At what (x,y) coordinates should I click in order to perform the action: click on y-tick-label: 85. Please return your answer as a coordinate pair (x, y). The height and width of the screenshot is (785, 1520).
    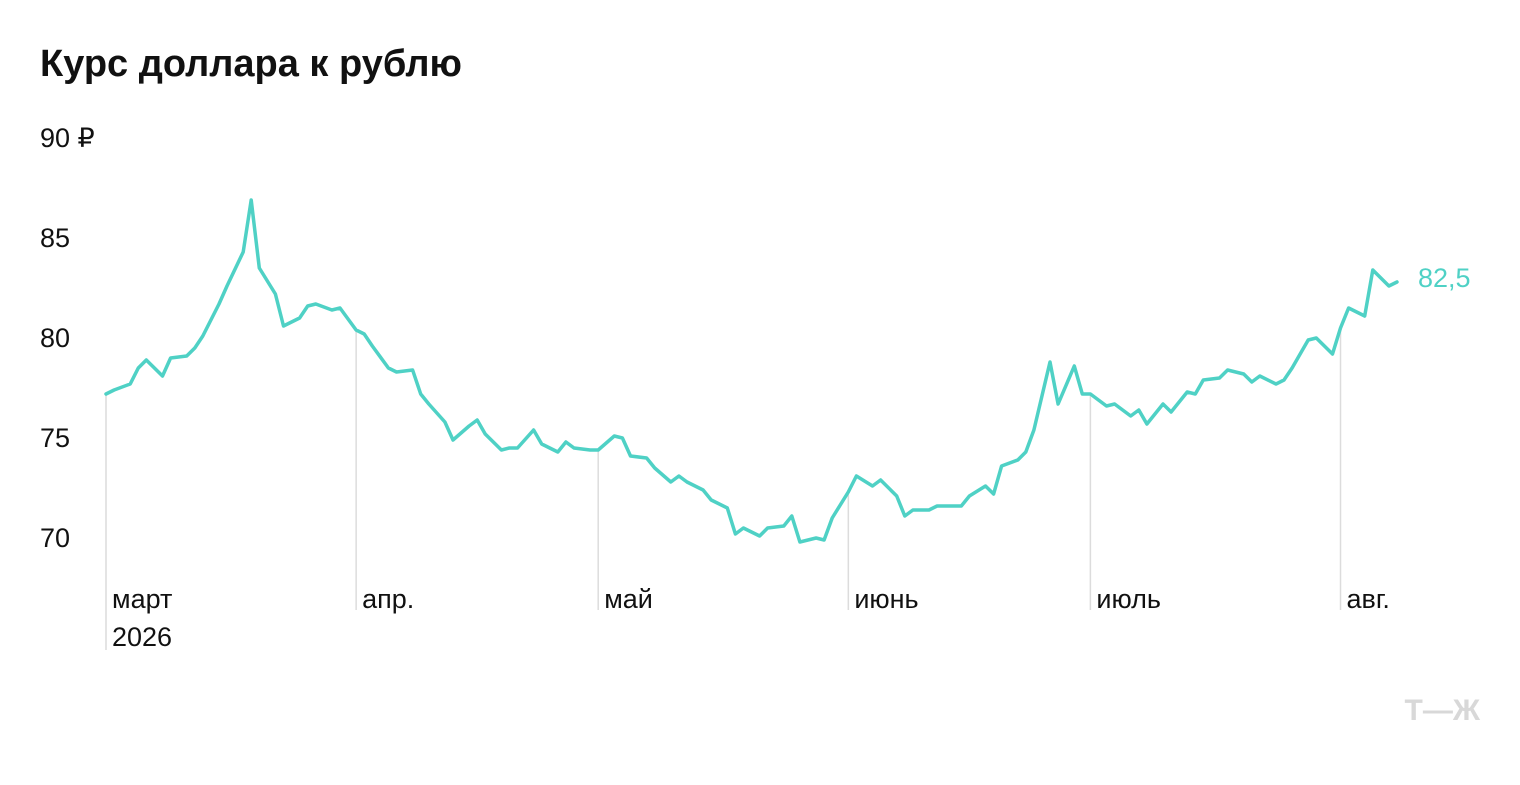
    Looking at the image, I should click on (55, 238).